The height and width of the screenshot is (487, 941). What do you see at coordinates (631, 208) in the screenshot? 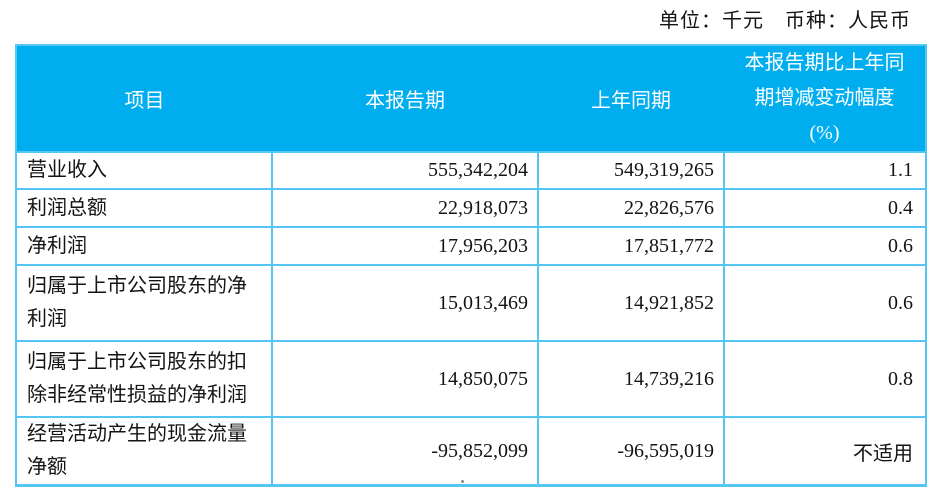
I see `prior-period-value: 22,826,576` at bounding box center [631, 208].